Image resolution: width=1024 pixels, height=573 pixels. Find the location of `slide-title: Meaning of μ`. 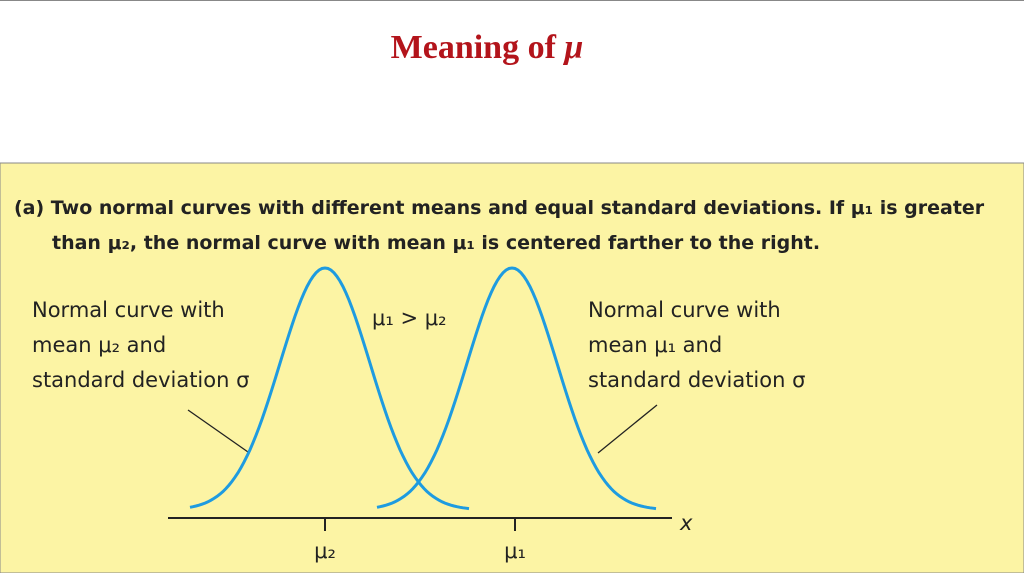

slide-title: Meaning of μ is located at coordinates (487, 47).